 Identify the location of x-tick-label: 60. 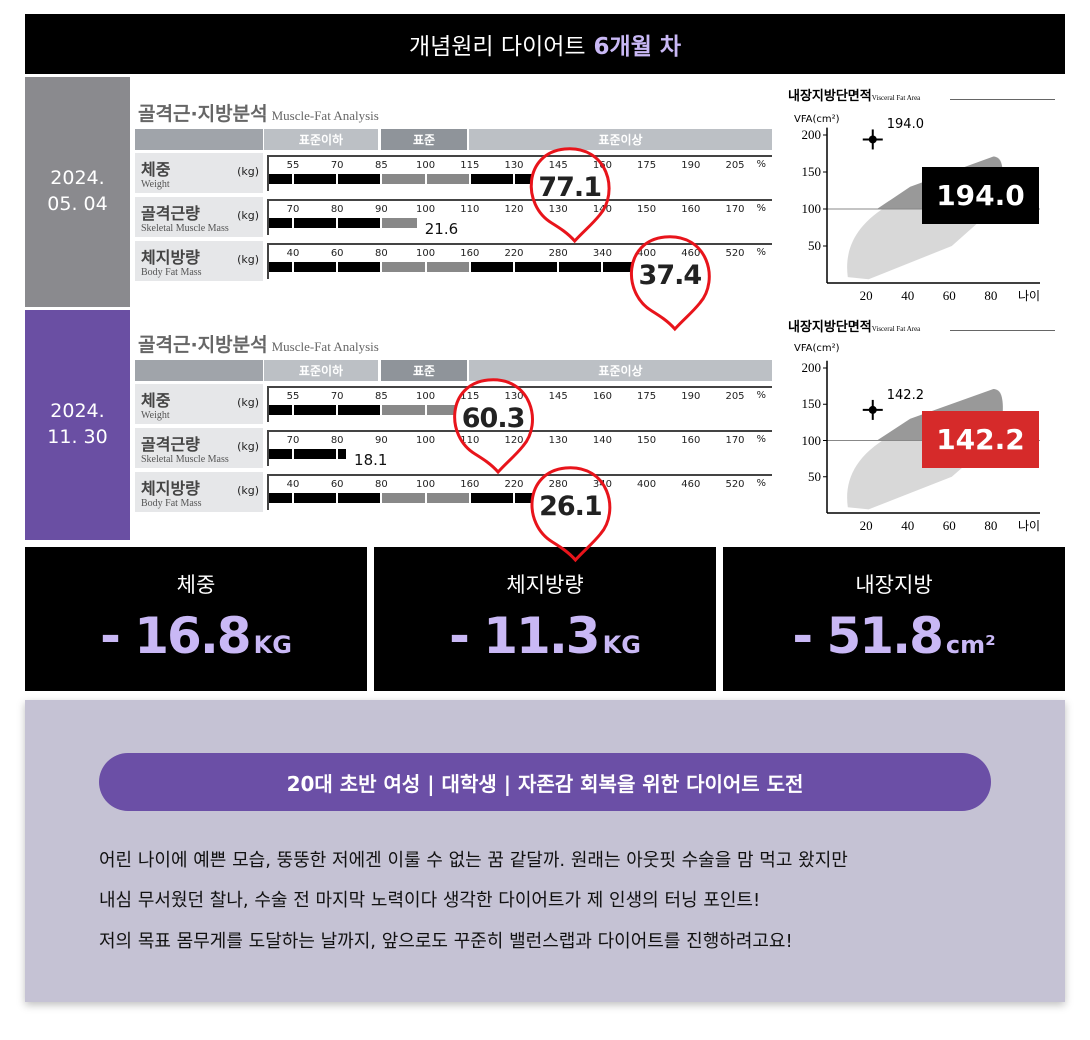
(949, 295).